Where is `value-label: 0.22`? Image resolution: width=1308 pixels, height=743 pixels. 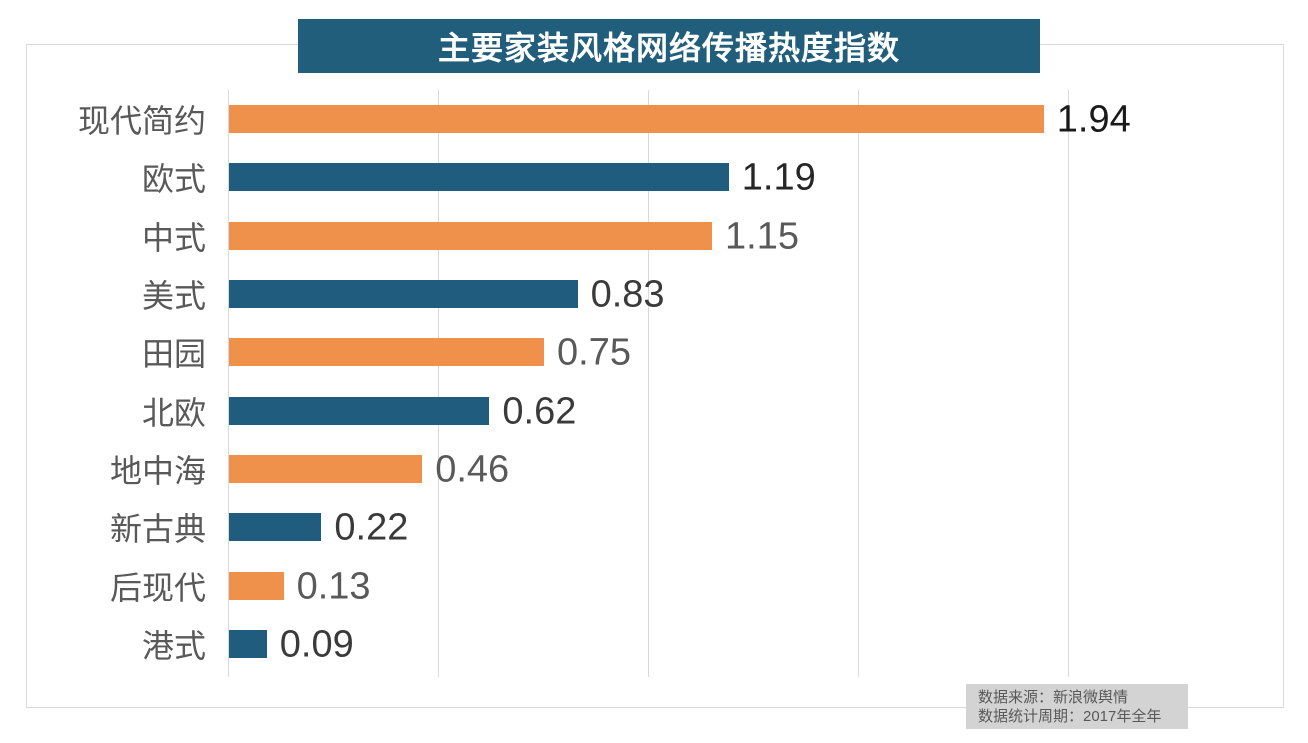
value-label: 0.22 is located at coordinates (371, 527).